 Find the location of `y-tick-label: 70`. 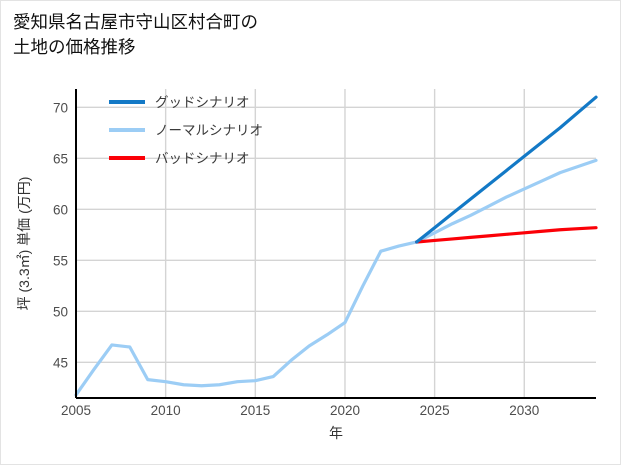

y-tick-label: 70 is located at coordinates (60, 107).